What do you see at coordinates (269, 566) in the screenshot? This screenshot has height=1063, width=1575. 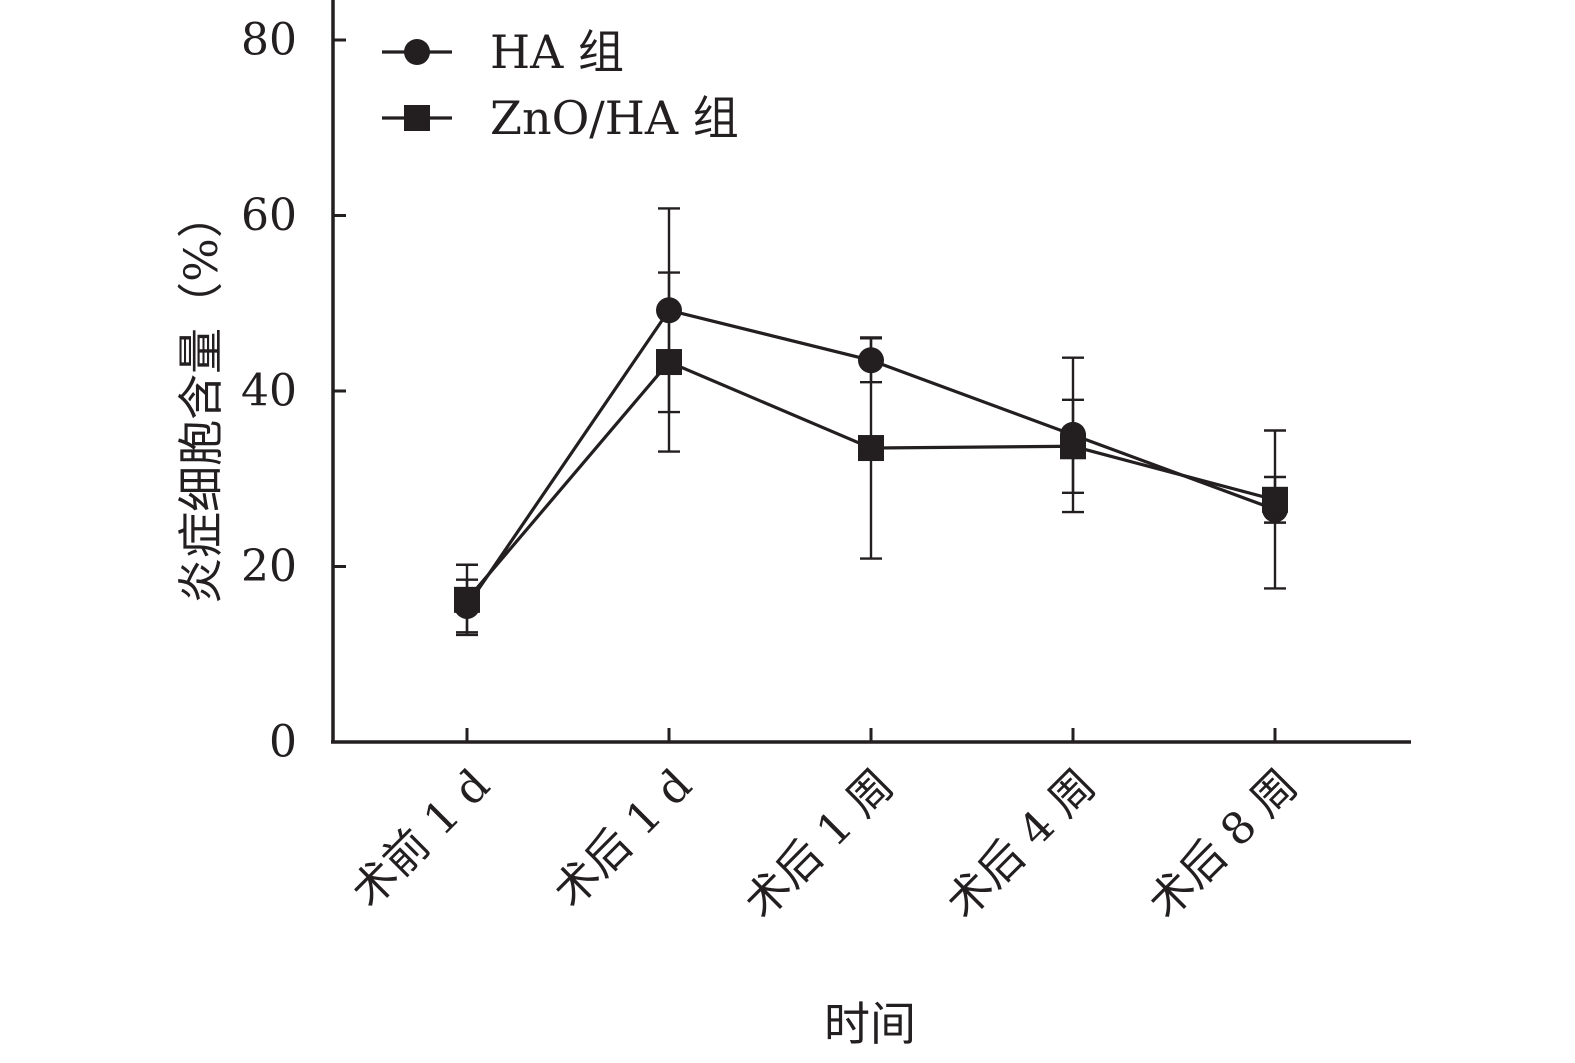 I see `y-tick-label: 20` at bounding box center [269, 566].